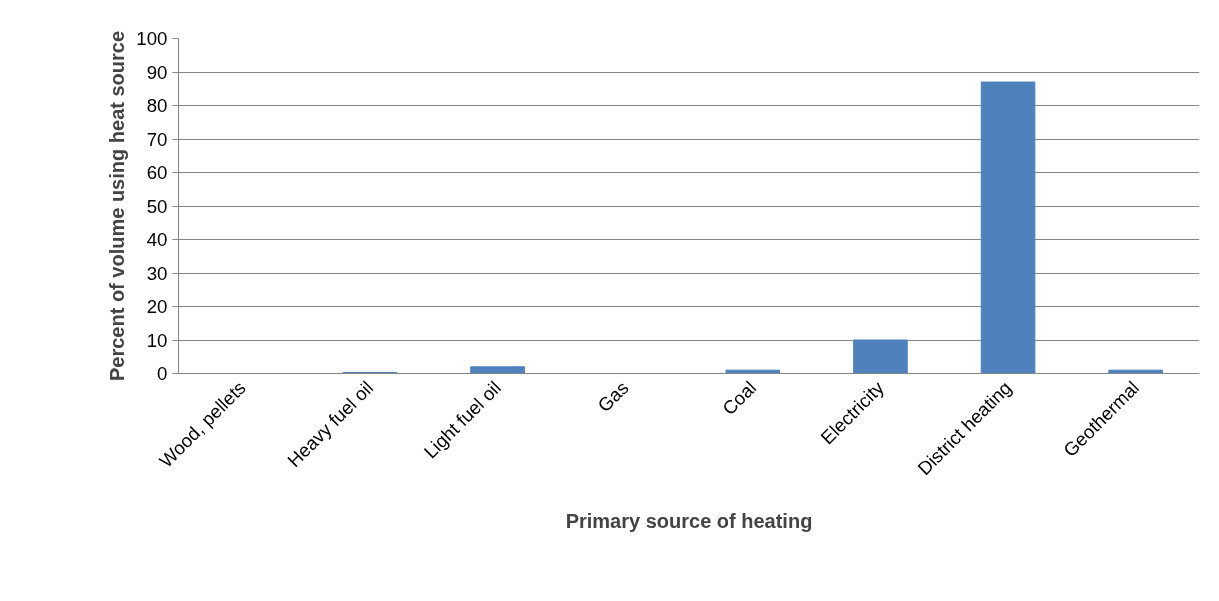 The height and width of the screenshot is (601, 1219). I want to click on y-tick-label: 80, so click(157, 105).